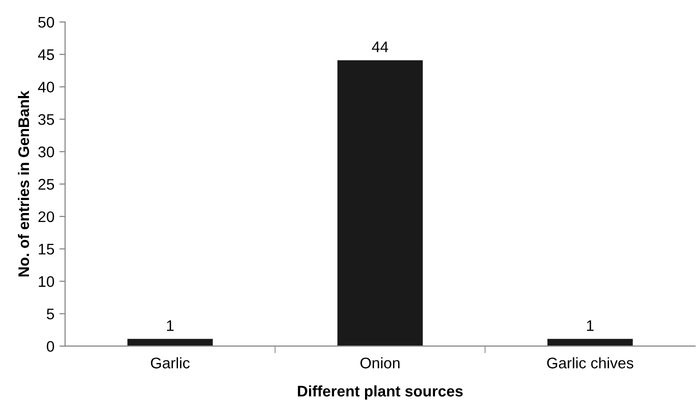  I want to click on y-tick-label: 50, so click(46, 22).